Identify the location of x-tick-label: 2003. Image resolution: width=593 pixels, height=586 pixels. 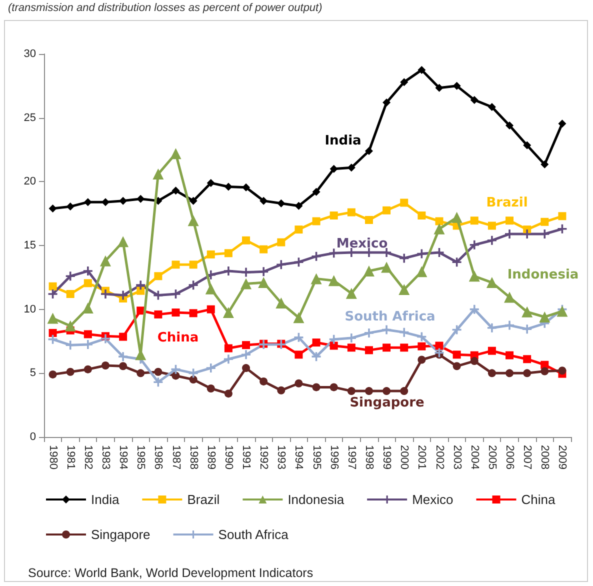
(456, 457).